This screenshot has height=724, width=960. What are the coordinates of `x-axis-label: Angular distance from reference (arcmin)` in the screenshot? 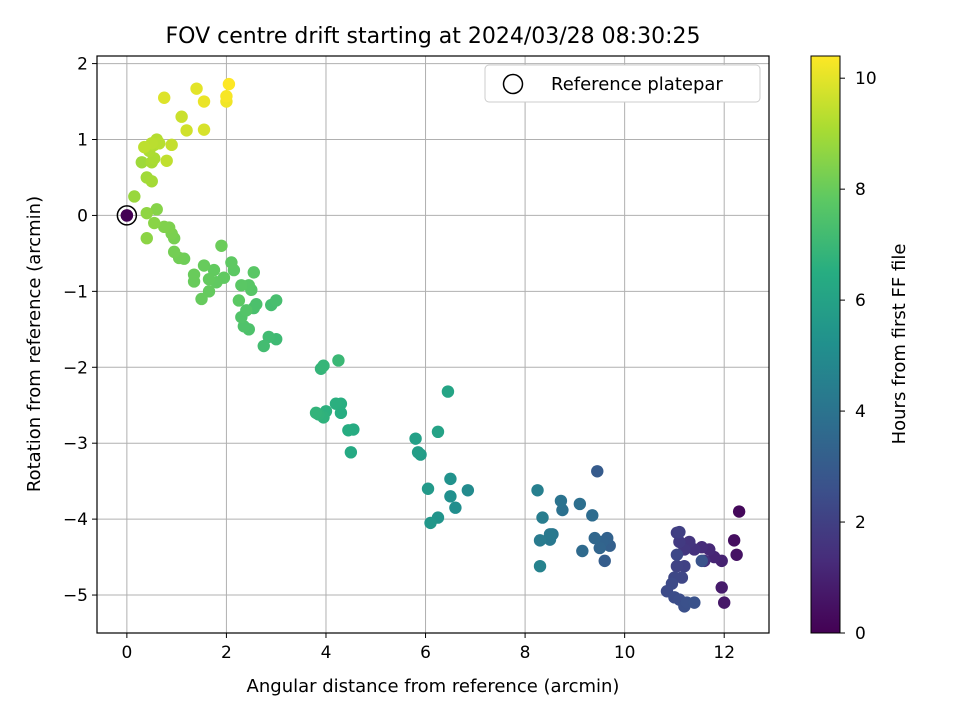 It's located at (433, 686).